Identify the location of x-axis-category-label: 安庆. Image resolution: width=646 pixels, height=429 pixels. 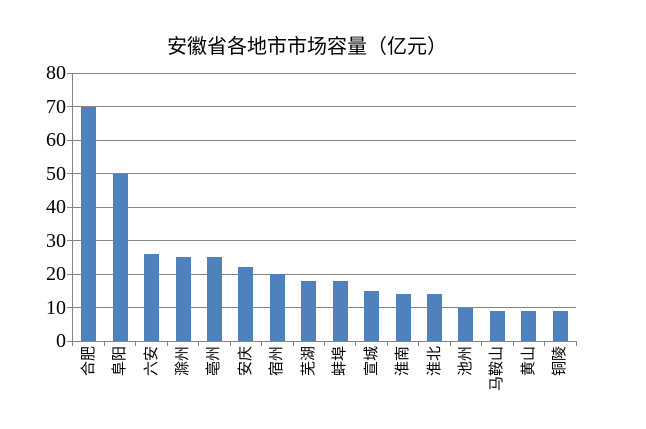
(245, 361).